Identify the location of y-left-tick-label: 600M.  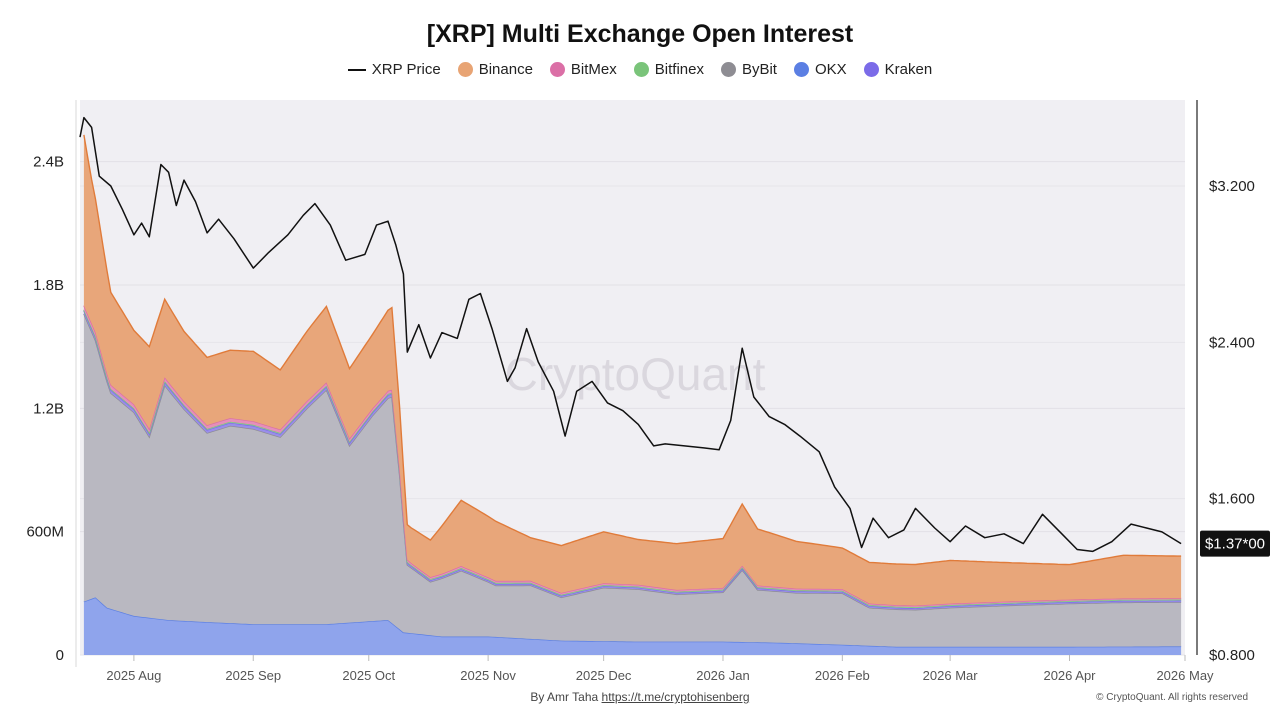
(45, 532).